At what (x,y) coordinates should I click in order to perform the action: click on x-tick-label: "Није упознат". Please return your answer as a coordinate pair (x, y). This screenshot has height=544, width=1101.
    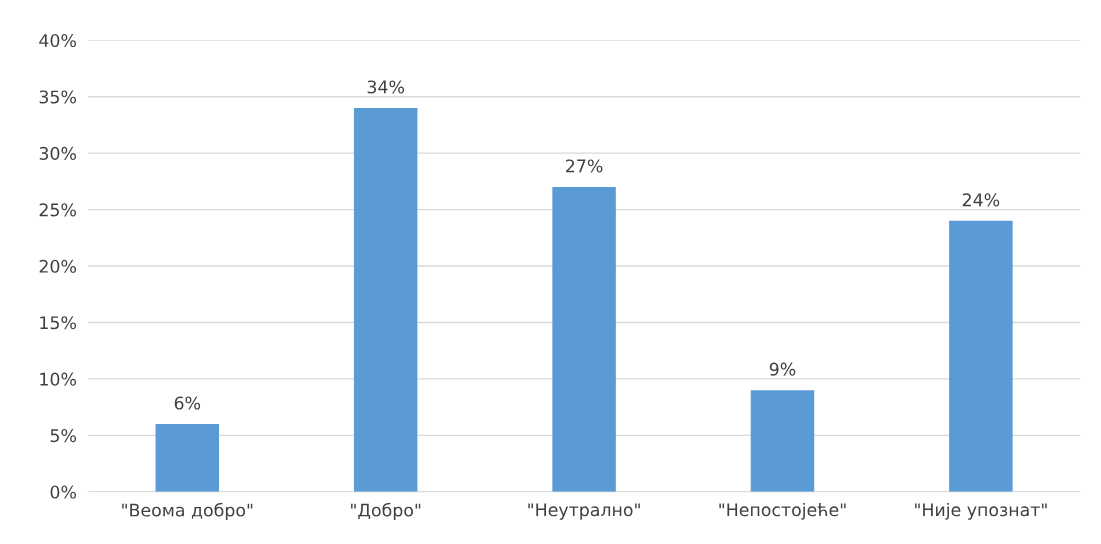
    Looking at the image, I should click on (981, 511).